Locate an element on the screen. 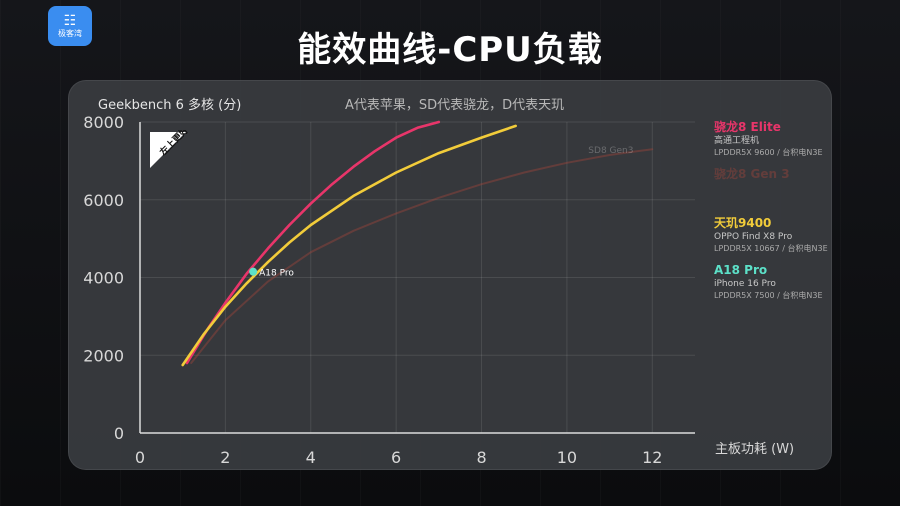  x-tick-label: 10 is located at coordinates (567, 457).